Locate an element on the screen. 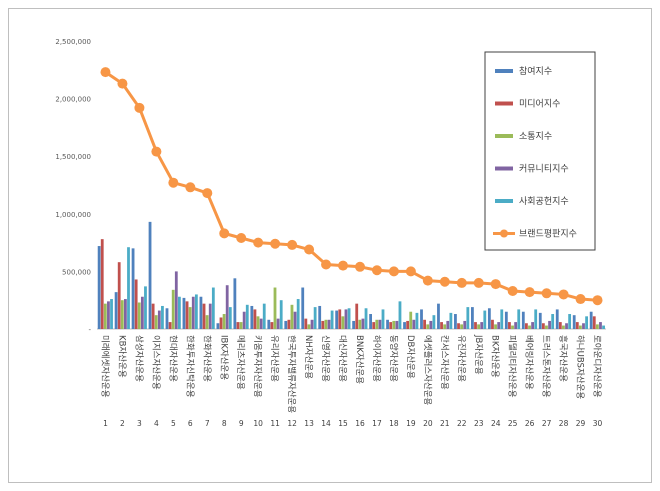  x-category-label: 동양자산운용 is located at coordinates (393, 358).